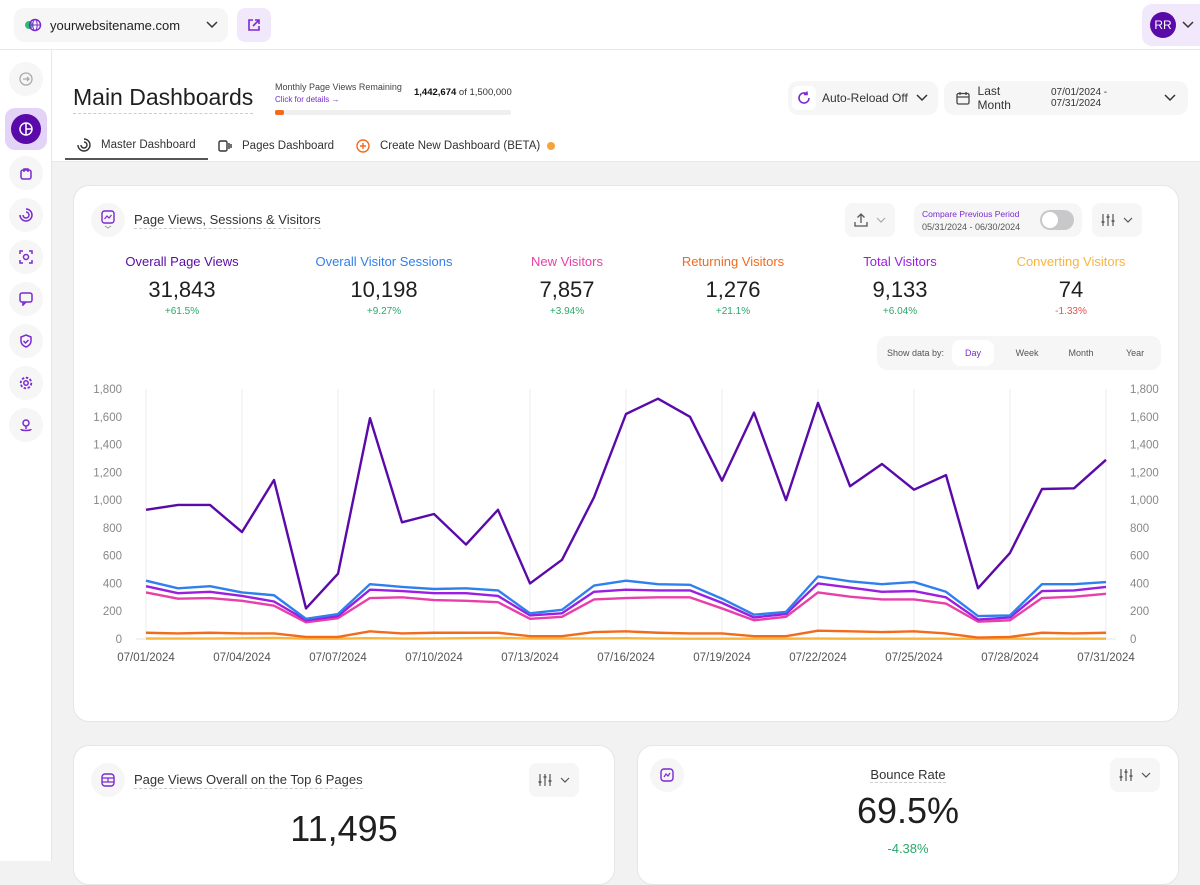 Image resolution: width=1200 pixels, height=885 pixels. What do you see at coordinates (163, 99) in the screenshot?
I see `page-title: Main Dashboards` at bounding box center [163, 99].